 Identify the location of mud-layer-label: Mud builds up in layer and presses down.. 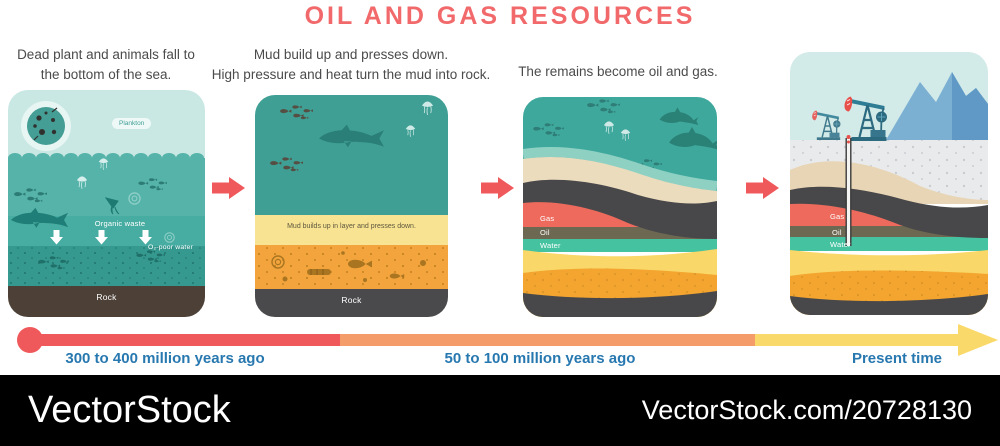
(351, 226).